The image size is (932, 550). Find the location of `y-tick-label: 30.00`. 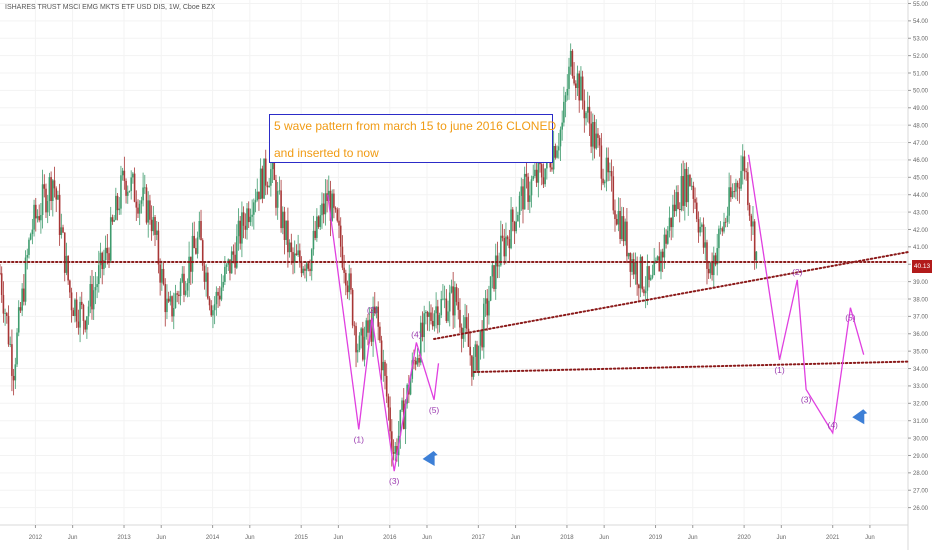

y-tick-label: 30.00 is located at coordinates (921, 439).